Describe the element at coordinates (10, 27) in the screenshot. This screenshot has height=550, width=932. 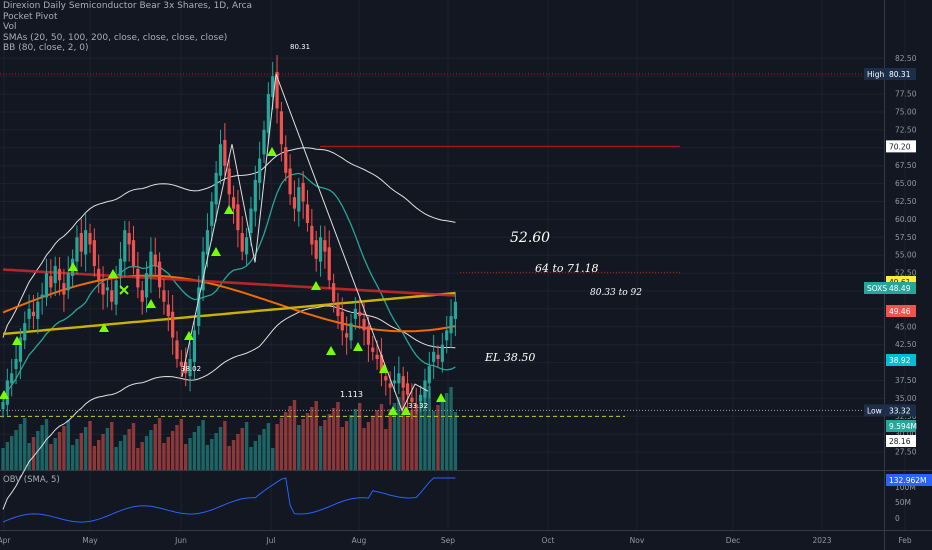
I see `legend-volume: Vol` at that location.